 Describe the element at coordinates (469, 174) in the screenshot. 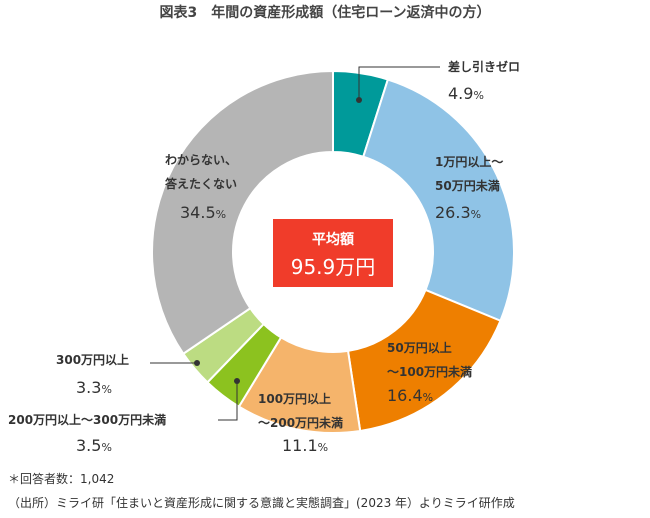

I see `slice-label: 1万円以上～ 50万円未満` at that location.